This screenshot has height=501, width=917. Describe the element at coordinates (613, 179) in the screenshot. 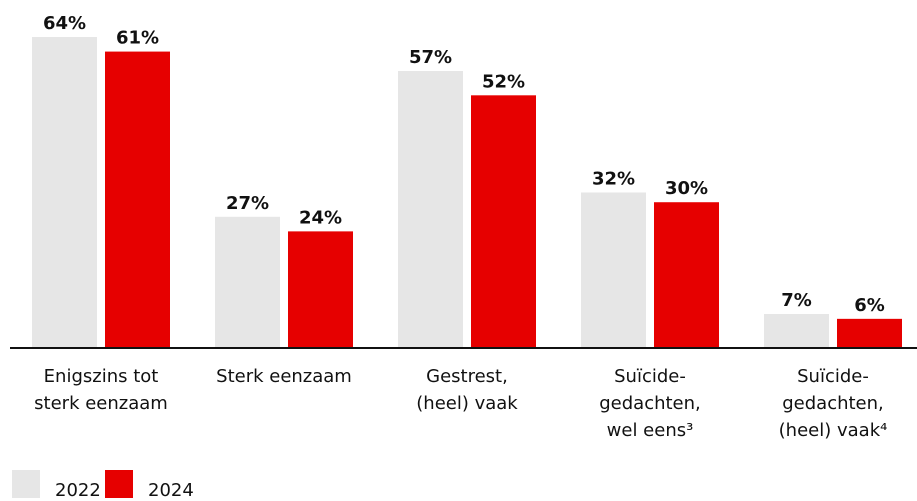

I see `value-label: 32%` at that location.